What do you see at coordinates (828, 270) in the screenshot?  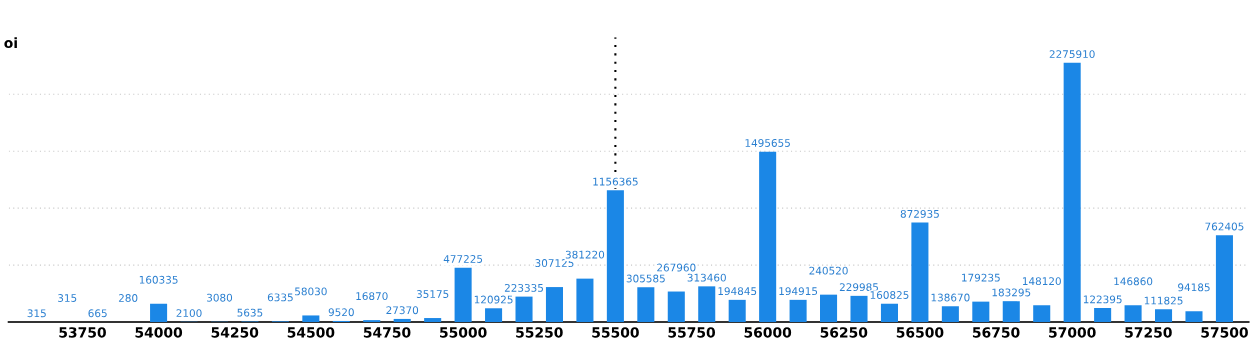 I see `data-label: 240520` at bounding box center [828, 270].